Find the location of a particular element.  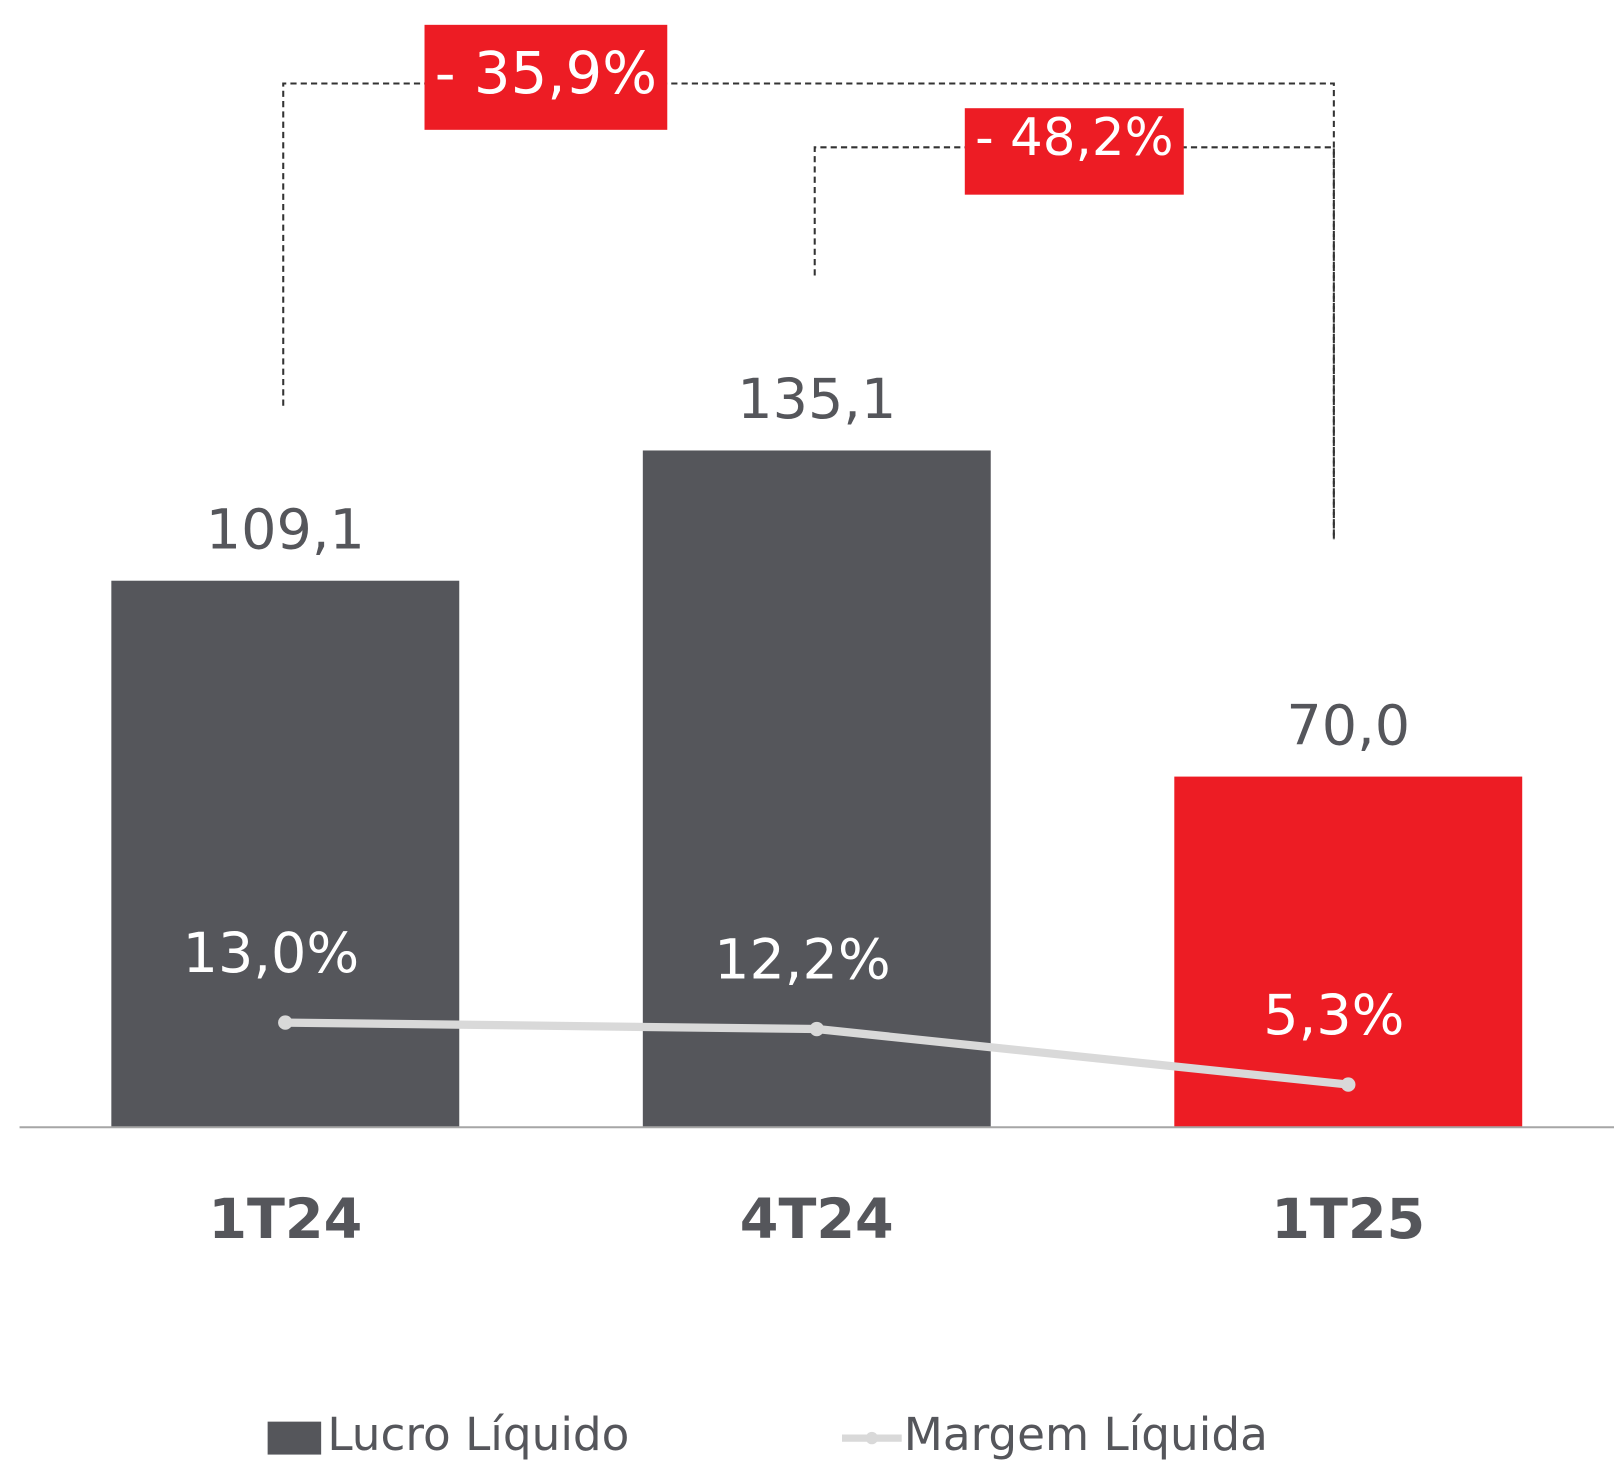

bar-value-label: 109,1 is located at coordinates (285, 529).